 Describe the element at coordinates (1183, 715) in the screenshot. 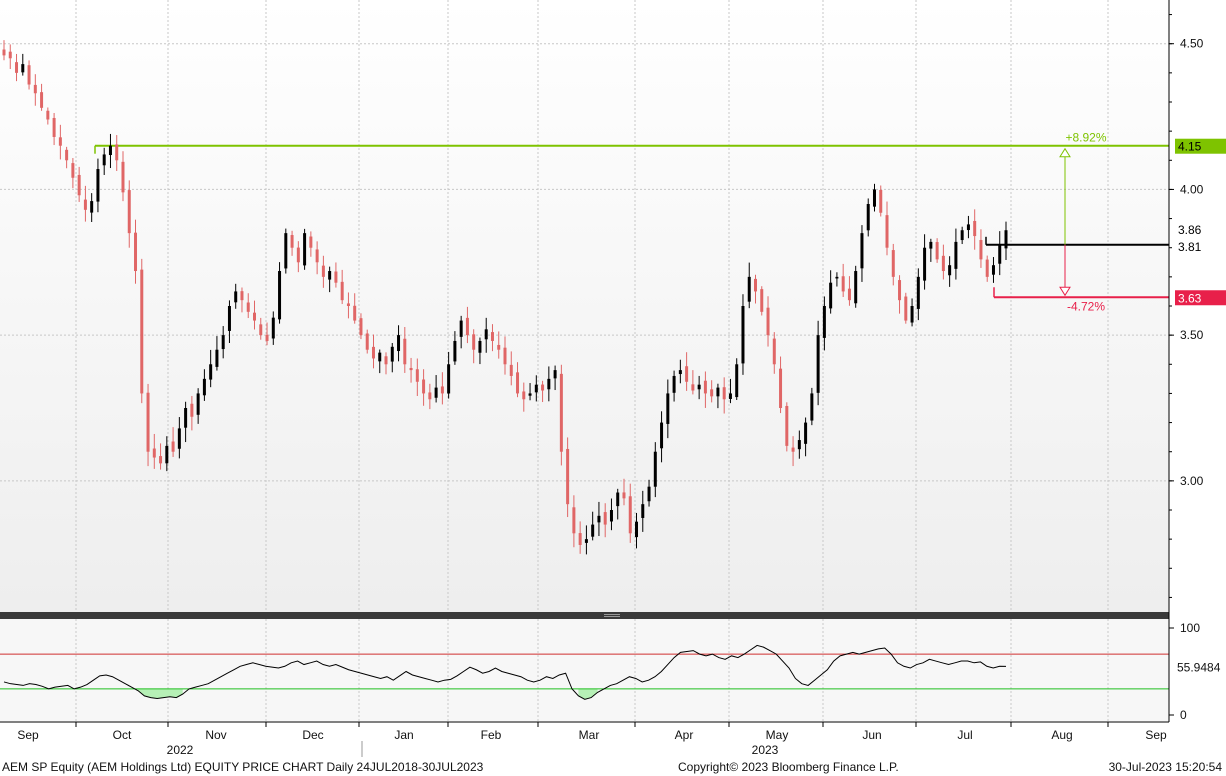

I see `rsi-y-tick-label: 0` at that location.